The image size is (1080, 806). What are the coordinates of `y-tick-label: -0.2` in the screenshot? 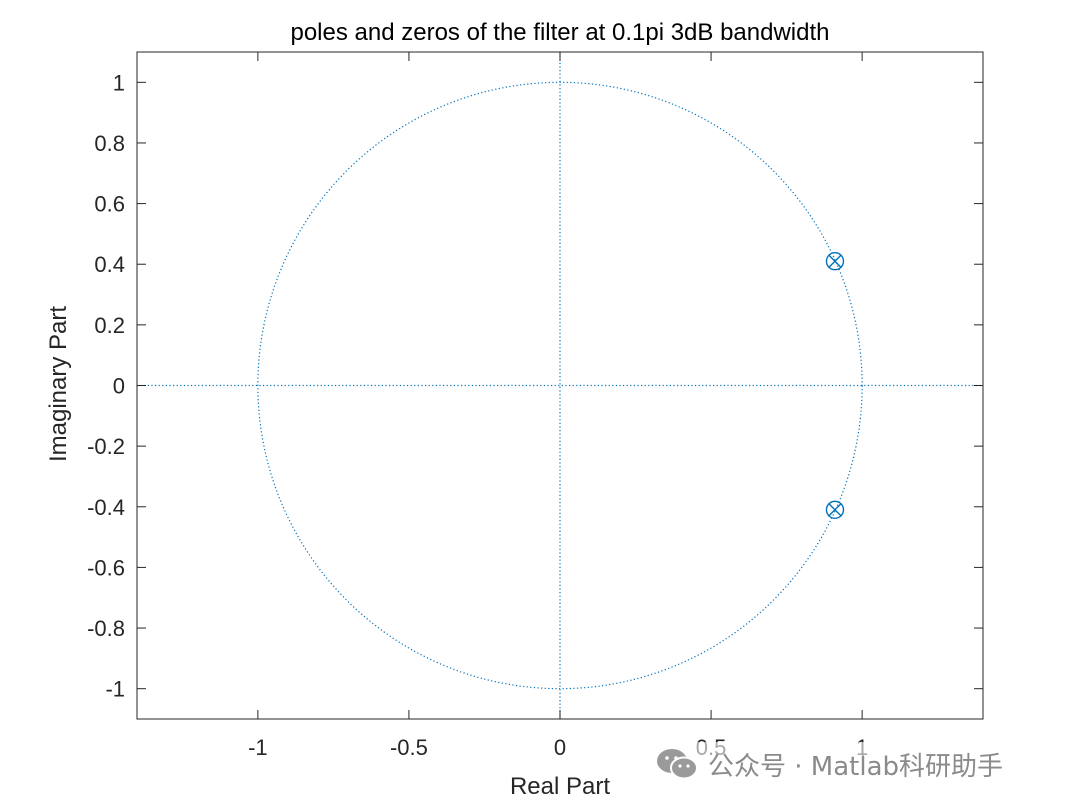 It's located at (106, 446).